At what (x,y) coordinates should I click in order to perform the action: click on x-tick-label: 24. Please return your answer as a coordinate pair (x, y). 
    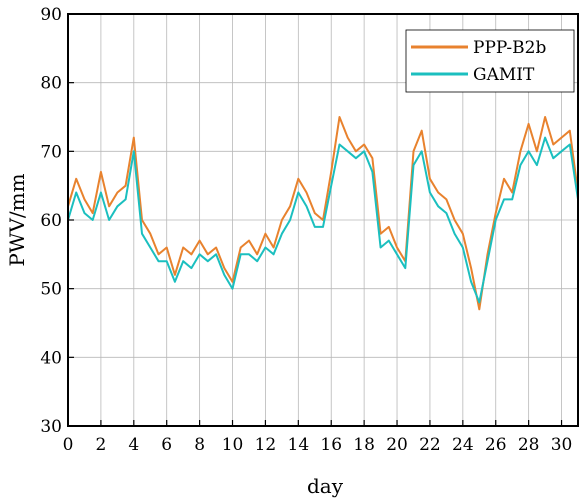
    Looking at the image, I should click on (463, 445).